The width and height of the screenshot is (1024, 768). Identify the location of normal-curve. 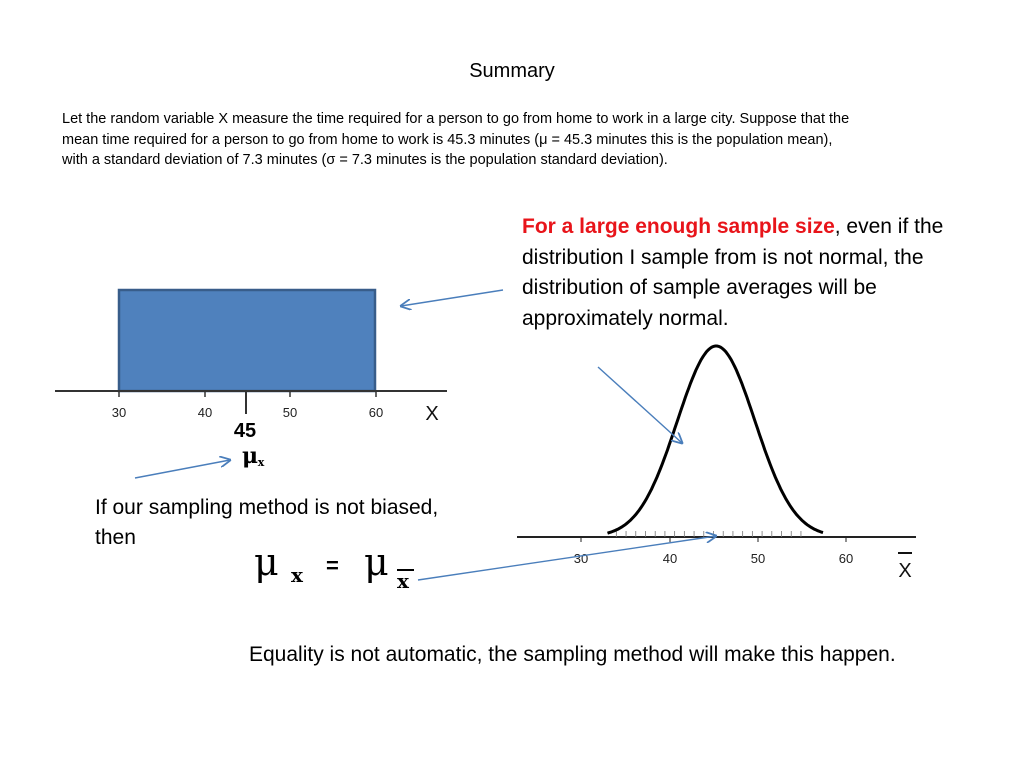
(715, 439).